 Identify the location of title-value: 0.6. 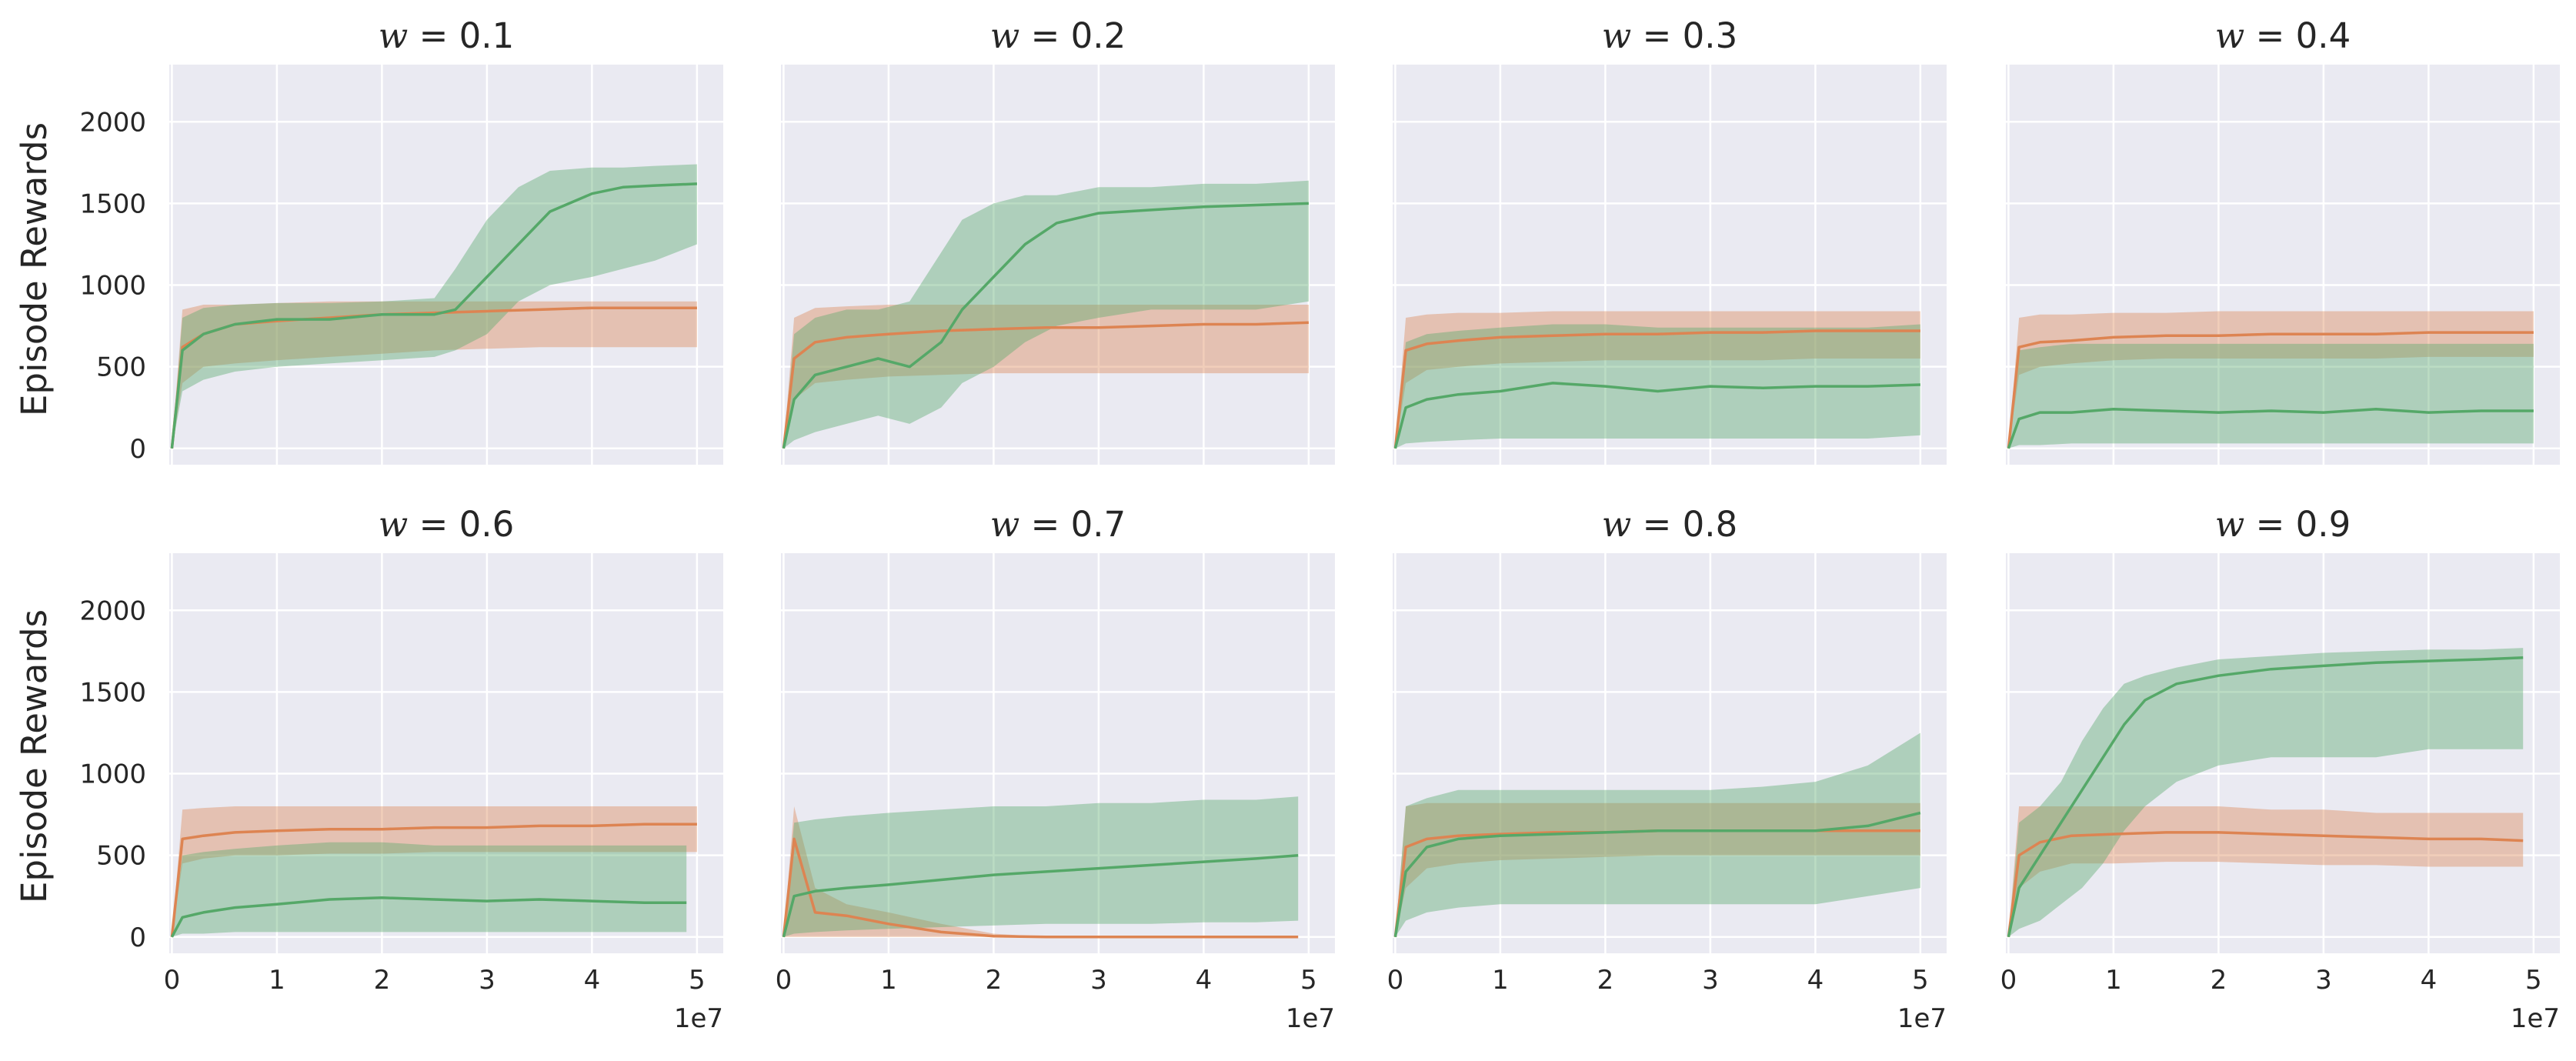
(487, 524).